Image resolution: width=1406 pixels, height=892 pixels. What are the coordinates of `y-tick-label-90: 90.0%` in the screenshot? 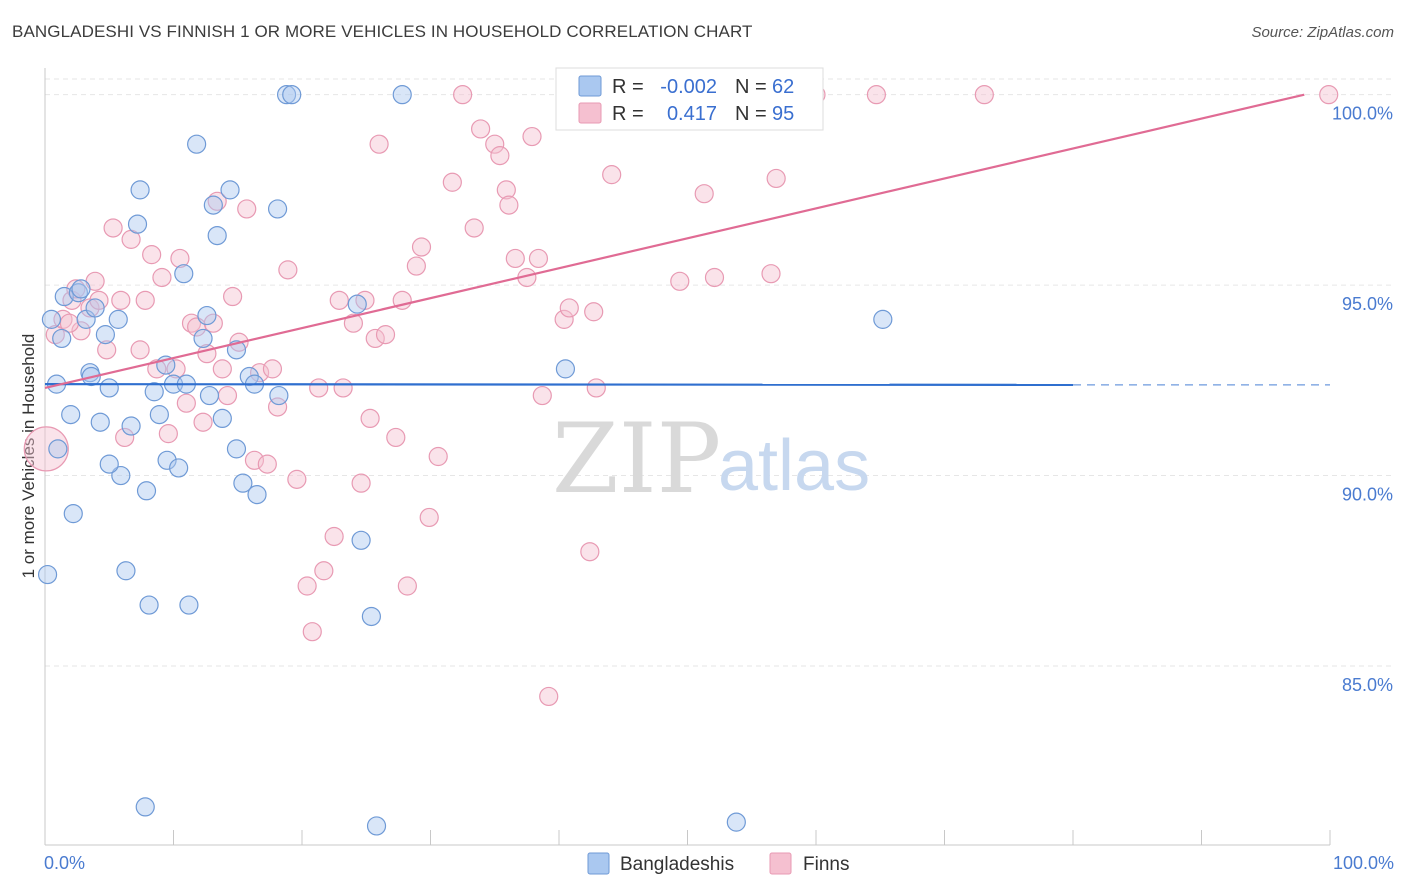 It's located at (1367, 495).